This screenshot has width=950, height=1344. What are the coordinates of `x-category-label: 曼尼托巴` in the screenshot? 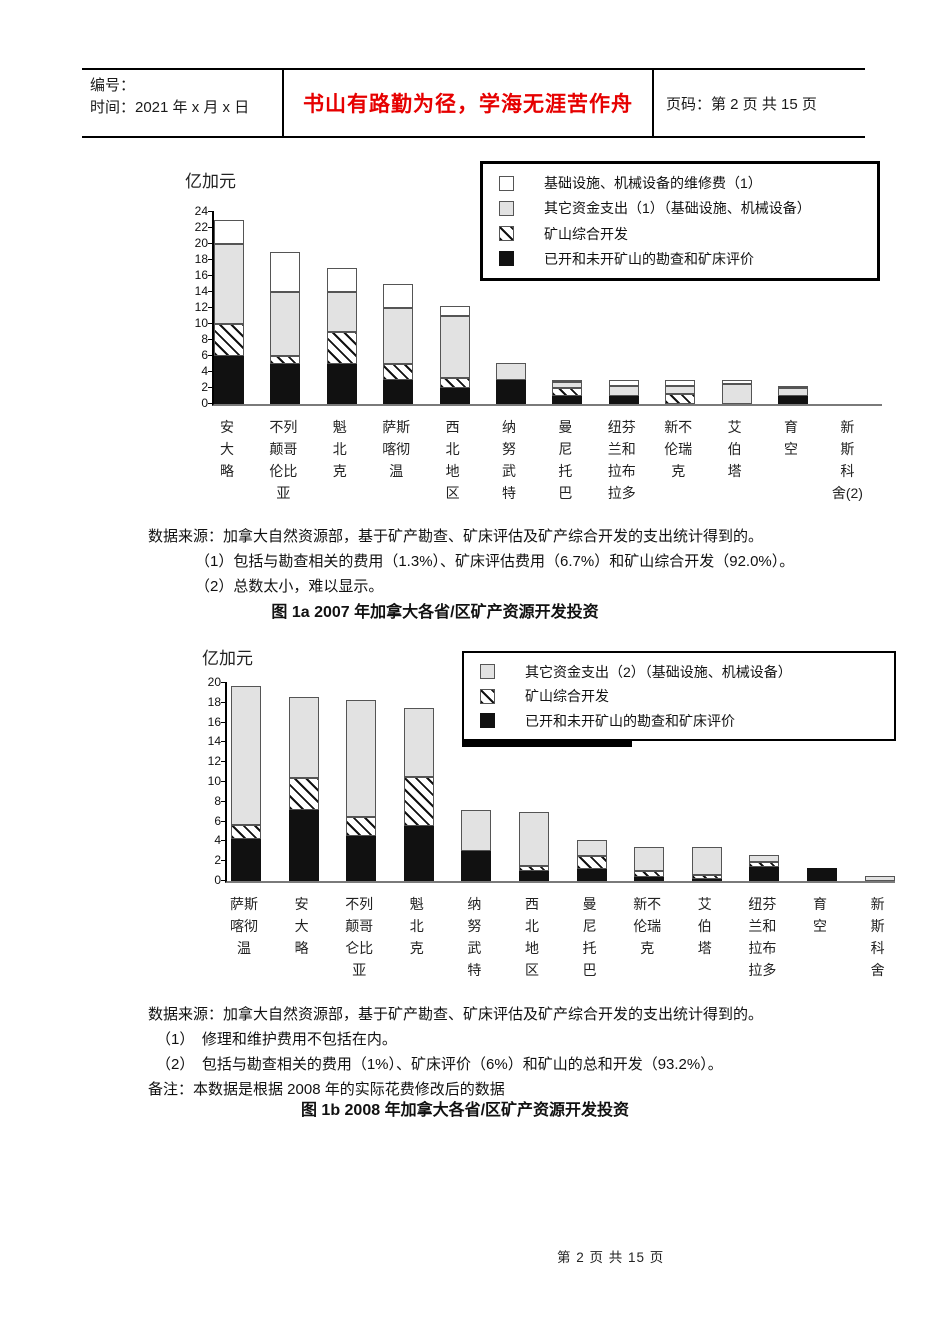 It's located at (589, 937).